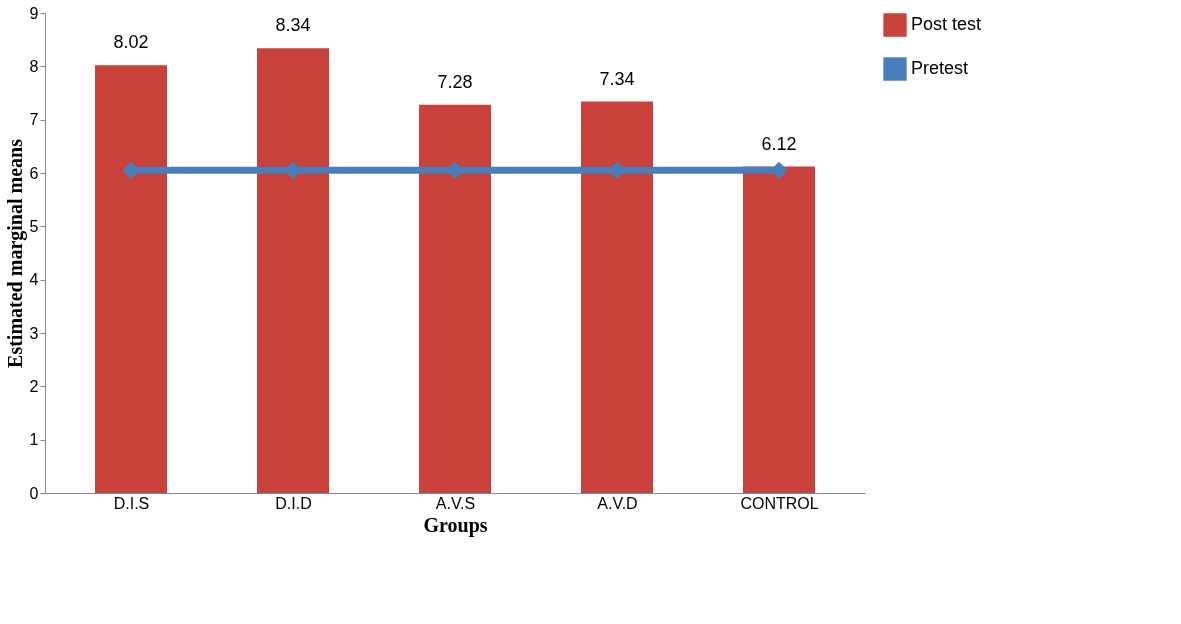 This screenshot has height=624, width=1181. What do you see at coordinates (34, 280) in the screenshot?
I see `y-tick-label: 4` at bounding box center [34, 280].